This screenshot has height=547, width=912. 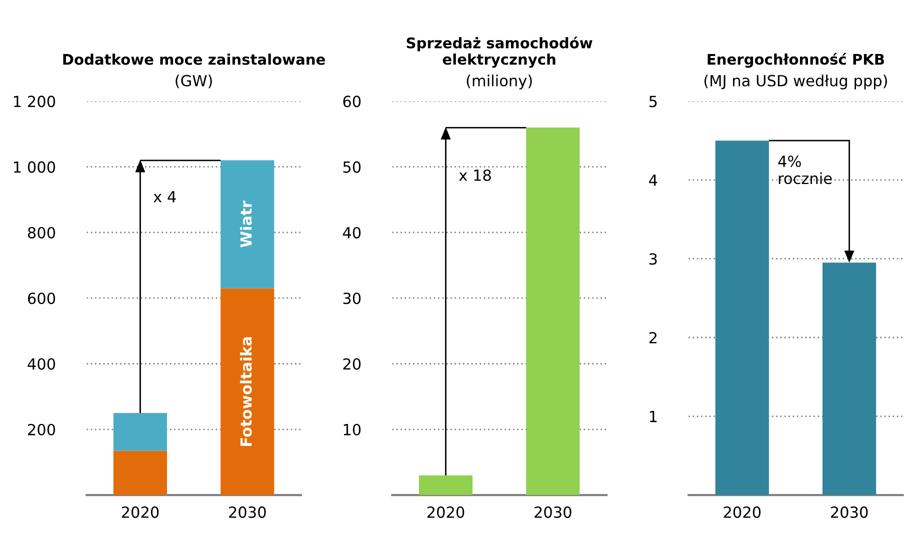 What do you see at coordinates (194, 81) in the screenshot?
I see `chart-subtitle: (GW)` at bounding box center [194, 81].